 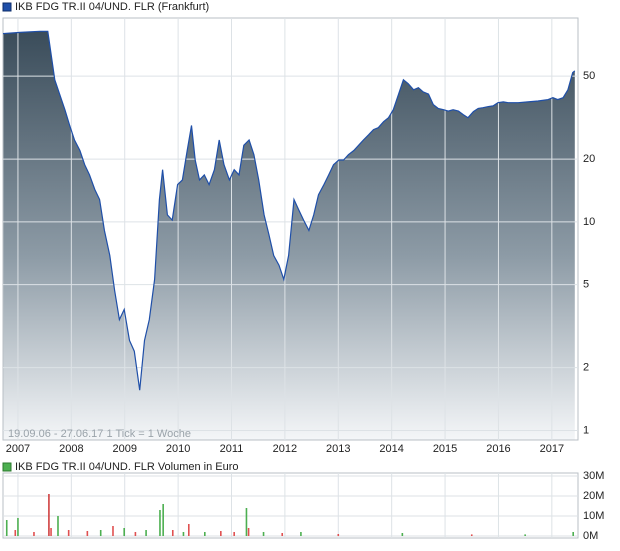 I want to click on y-tick-label: 0M, so click(x=590, y=536).